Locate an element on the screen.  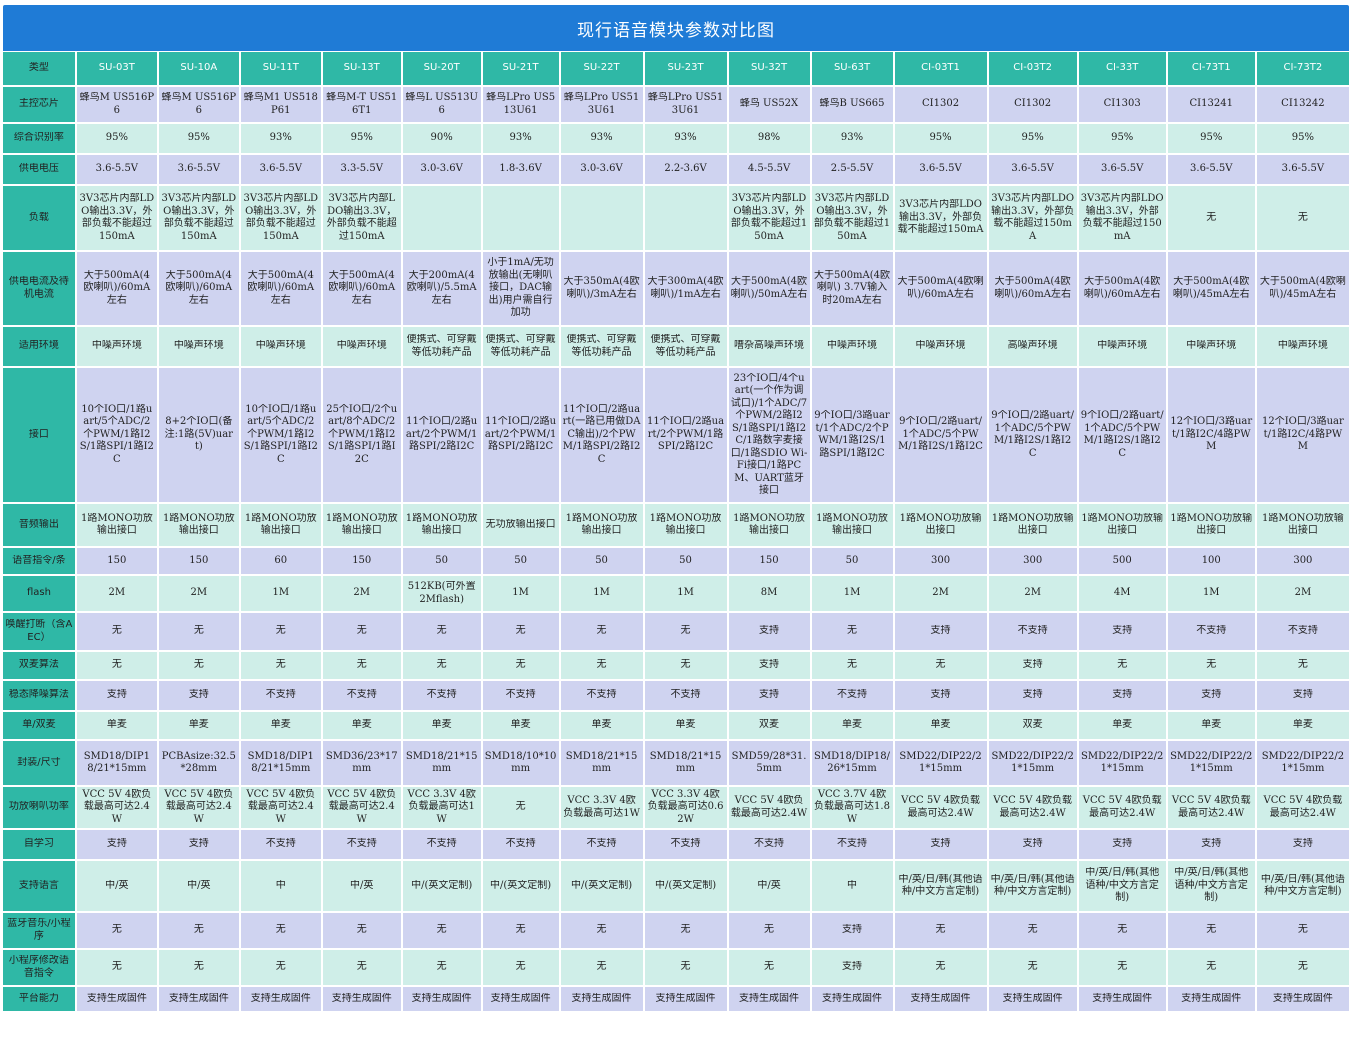
table-cell-text: 嘈杂高噪声环境 is located at coordinates (769, 346).